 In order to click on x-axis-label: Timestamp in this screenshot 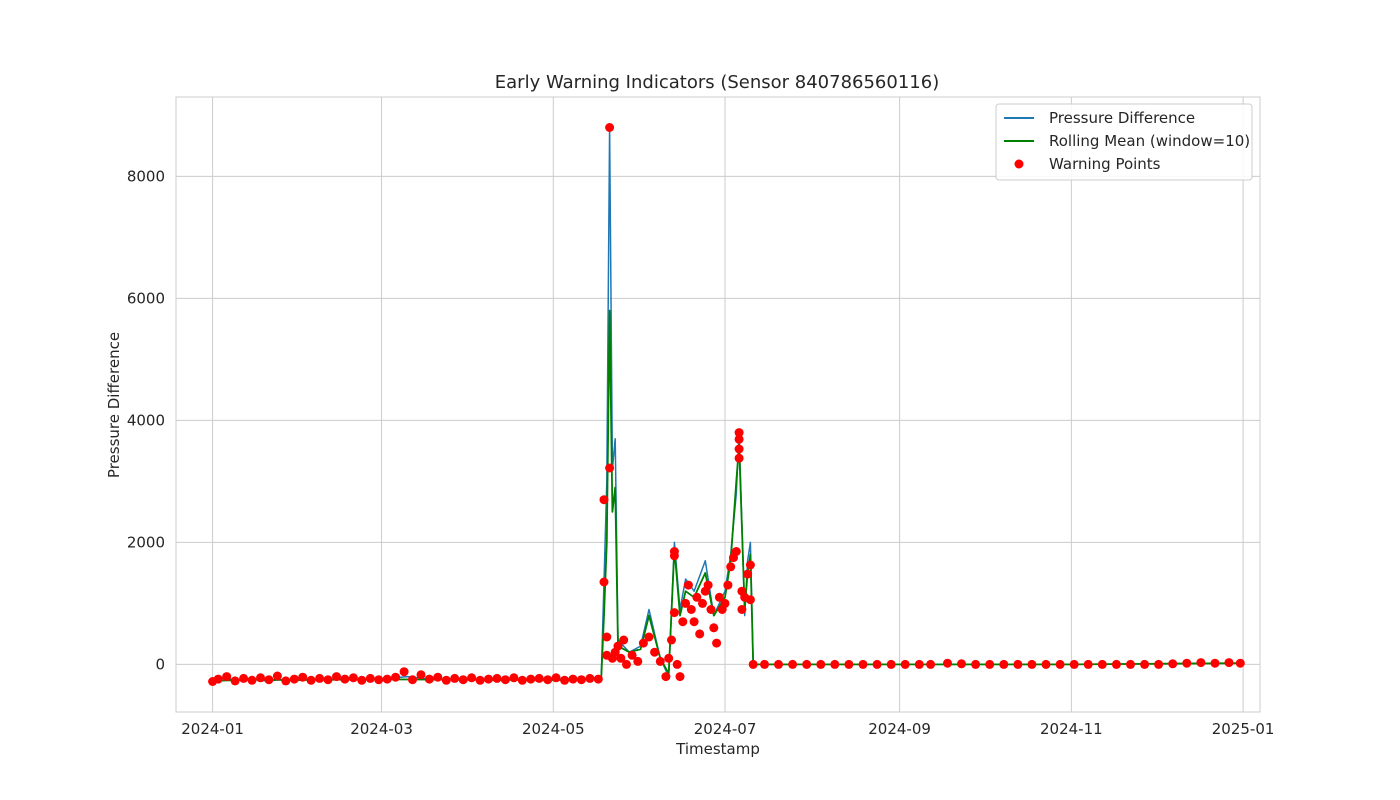, I will do `click(717, 749)`.